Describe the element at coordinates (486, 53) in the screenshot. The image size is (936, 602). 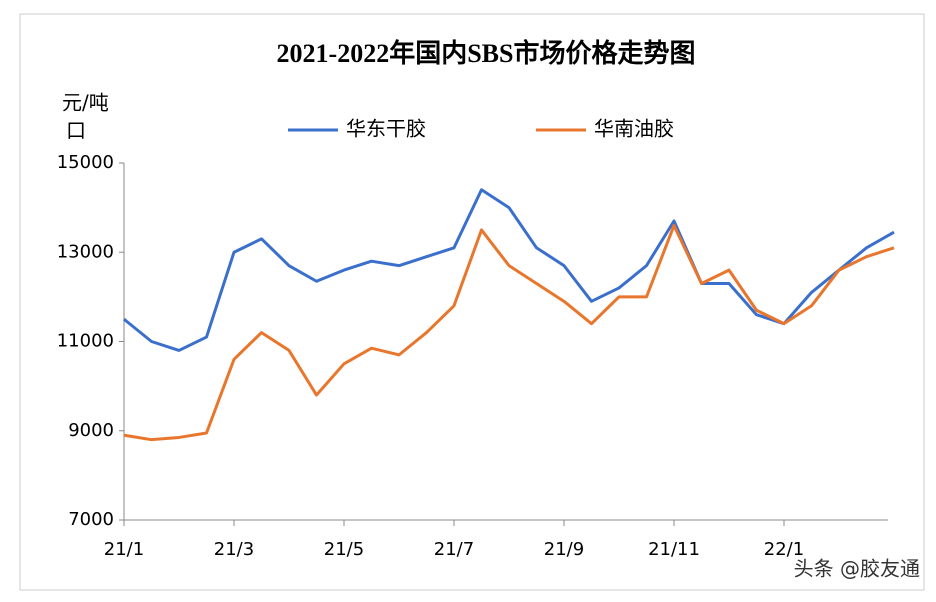
I see `chart-title: 2021-2022年国内SBS市场价格走势图` at that location.